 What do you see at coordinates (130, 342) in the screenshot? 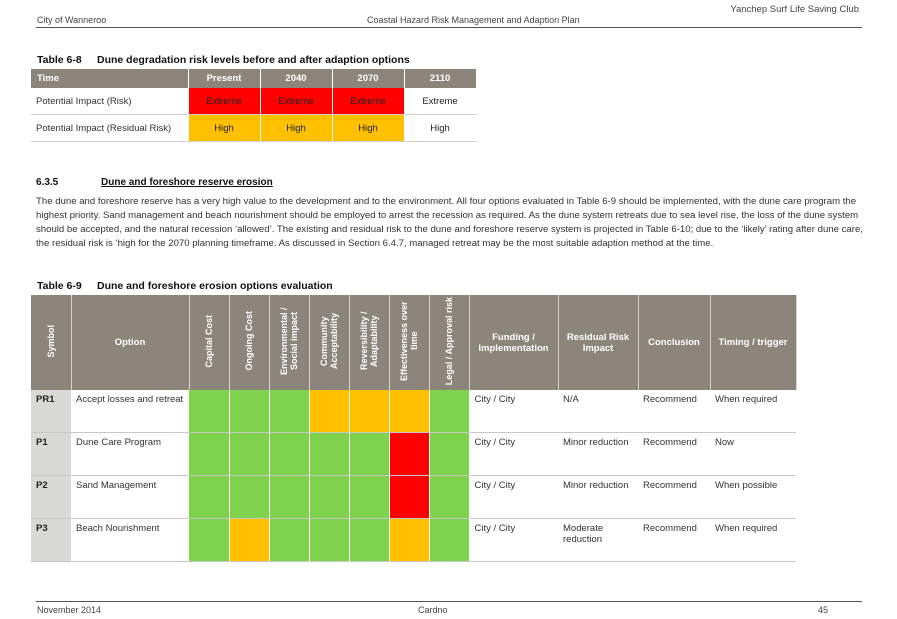
I see `option-header: Option` at bounding box center [130, 342].